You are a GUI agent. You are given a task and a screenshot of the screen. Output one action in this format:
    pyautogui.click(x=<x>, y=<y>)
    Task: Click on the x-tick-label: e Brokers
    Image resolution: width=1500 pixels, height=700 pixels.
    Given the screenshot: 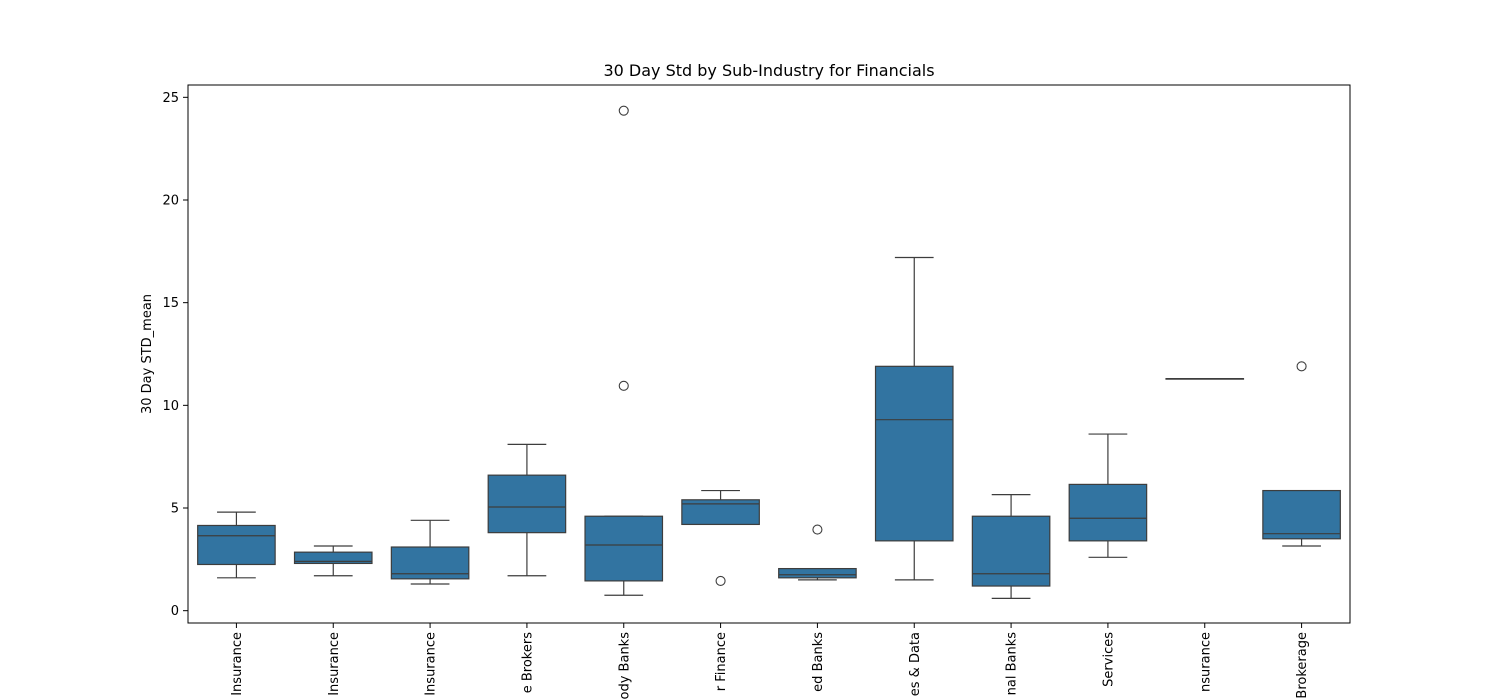 What is the action you would take?
    pyautogui.click(x=527, y=662)
    